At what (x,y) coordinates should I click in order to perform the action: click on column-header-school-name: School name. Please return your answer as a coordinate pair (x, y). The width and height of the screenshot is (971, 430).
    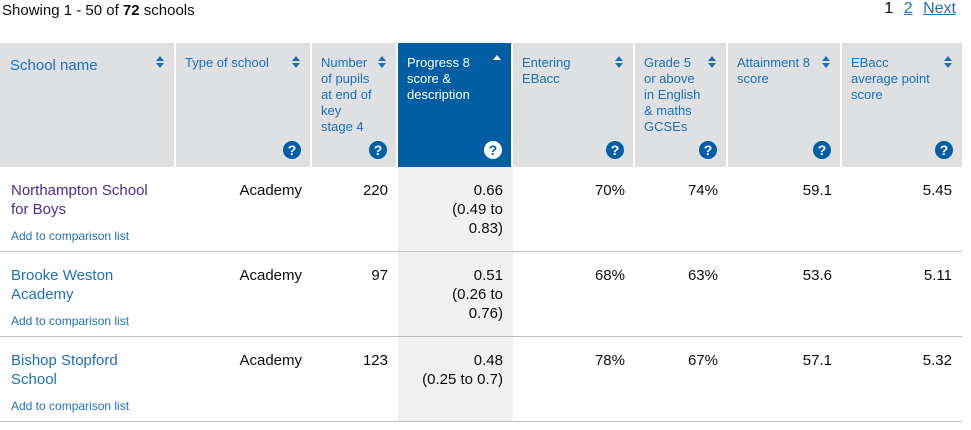
    Looking at the image, I should click on (88, 105).